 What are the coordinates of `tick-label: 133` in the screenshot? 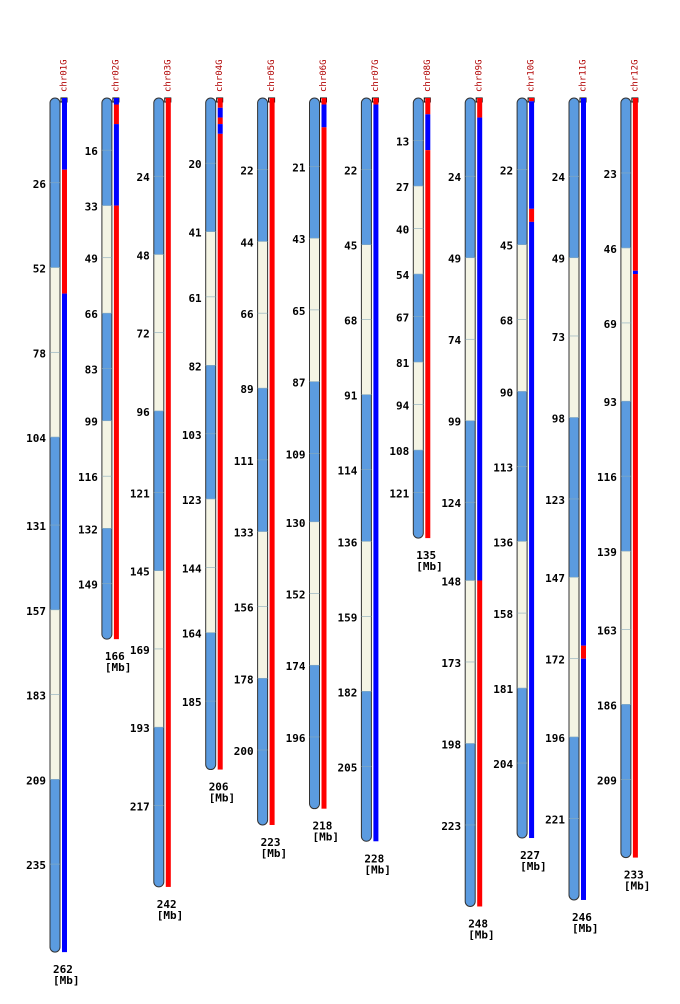 It's located at (244, 533).